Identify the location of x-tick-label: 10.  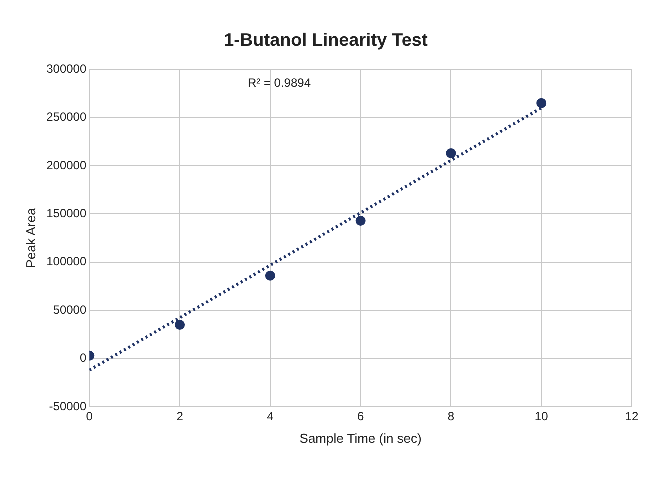
(541, 417).